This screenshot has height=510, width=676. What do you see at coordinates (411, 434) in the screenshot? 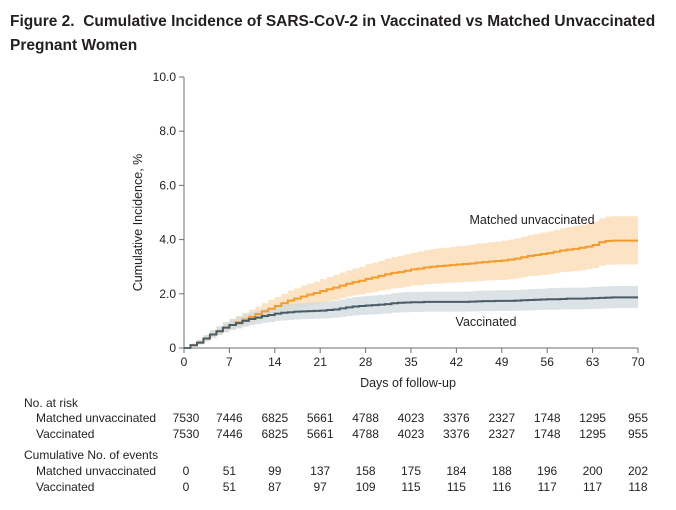
I see `at-risk-value-vaccinated: 4023` at bounding box center [411, 434].